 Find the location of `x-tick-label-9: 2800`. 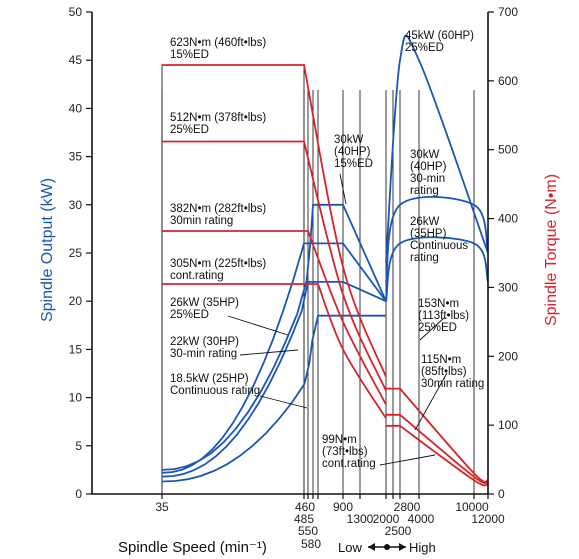

x-tick-label-9: 2800 is located at coordinates (407, 507).